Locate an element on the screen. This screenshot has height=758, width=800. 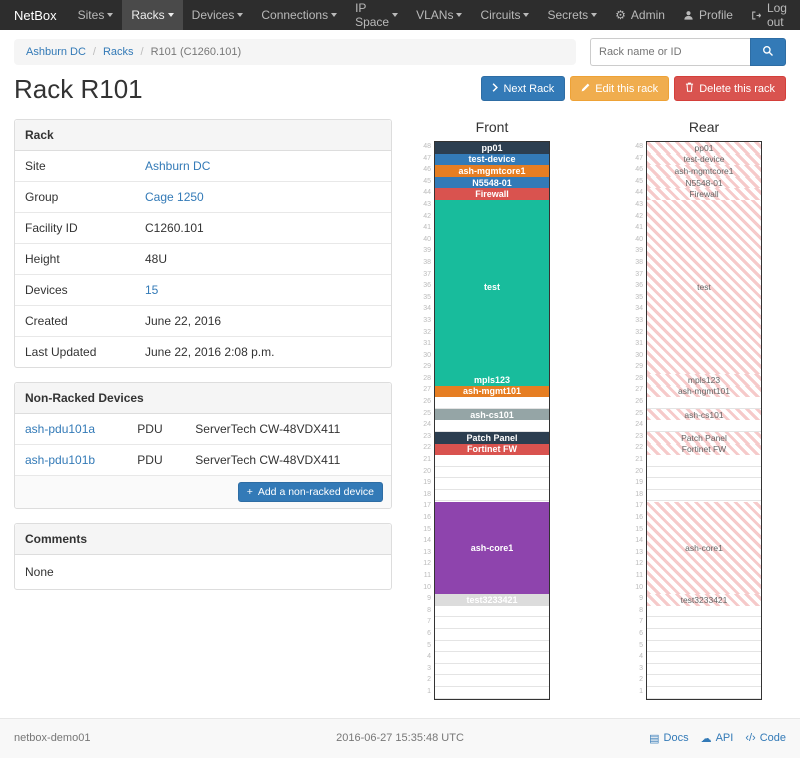
unit-number: 9 is located at coordinates (641, 599).